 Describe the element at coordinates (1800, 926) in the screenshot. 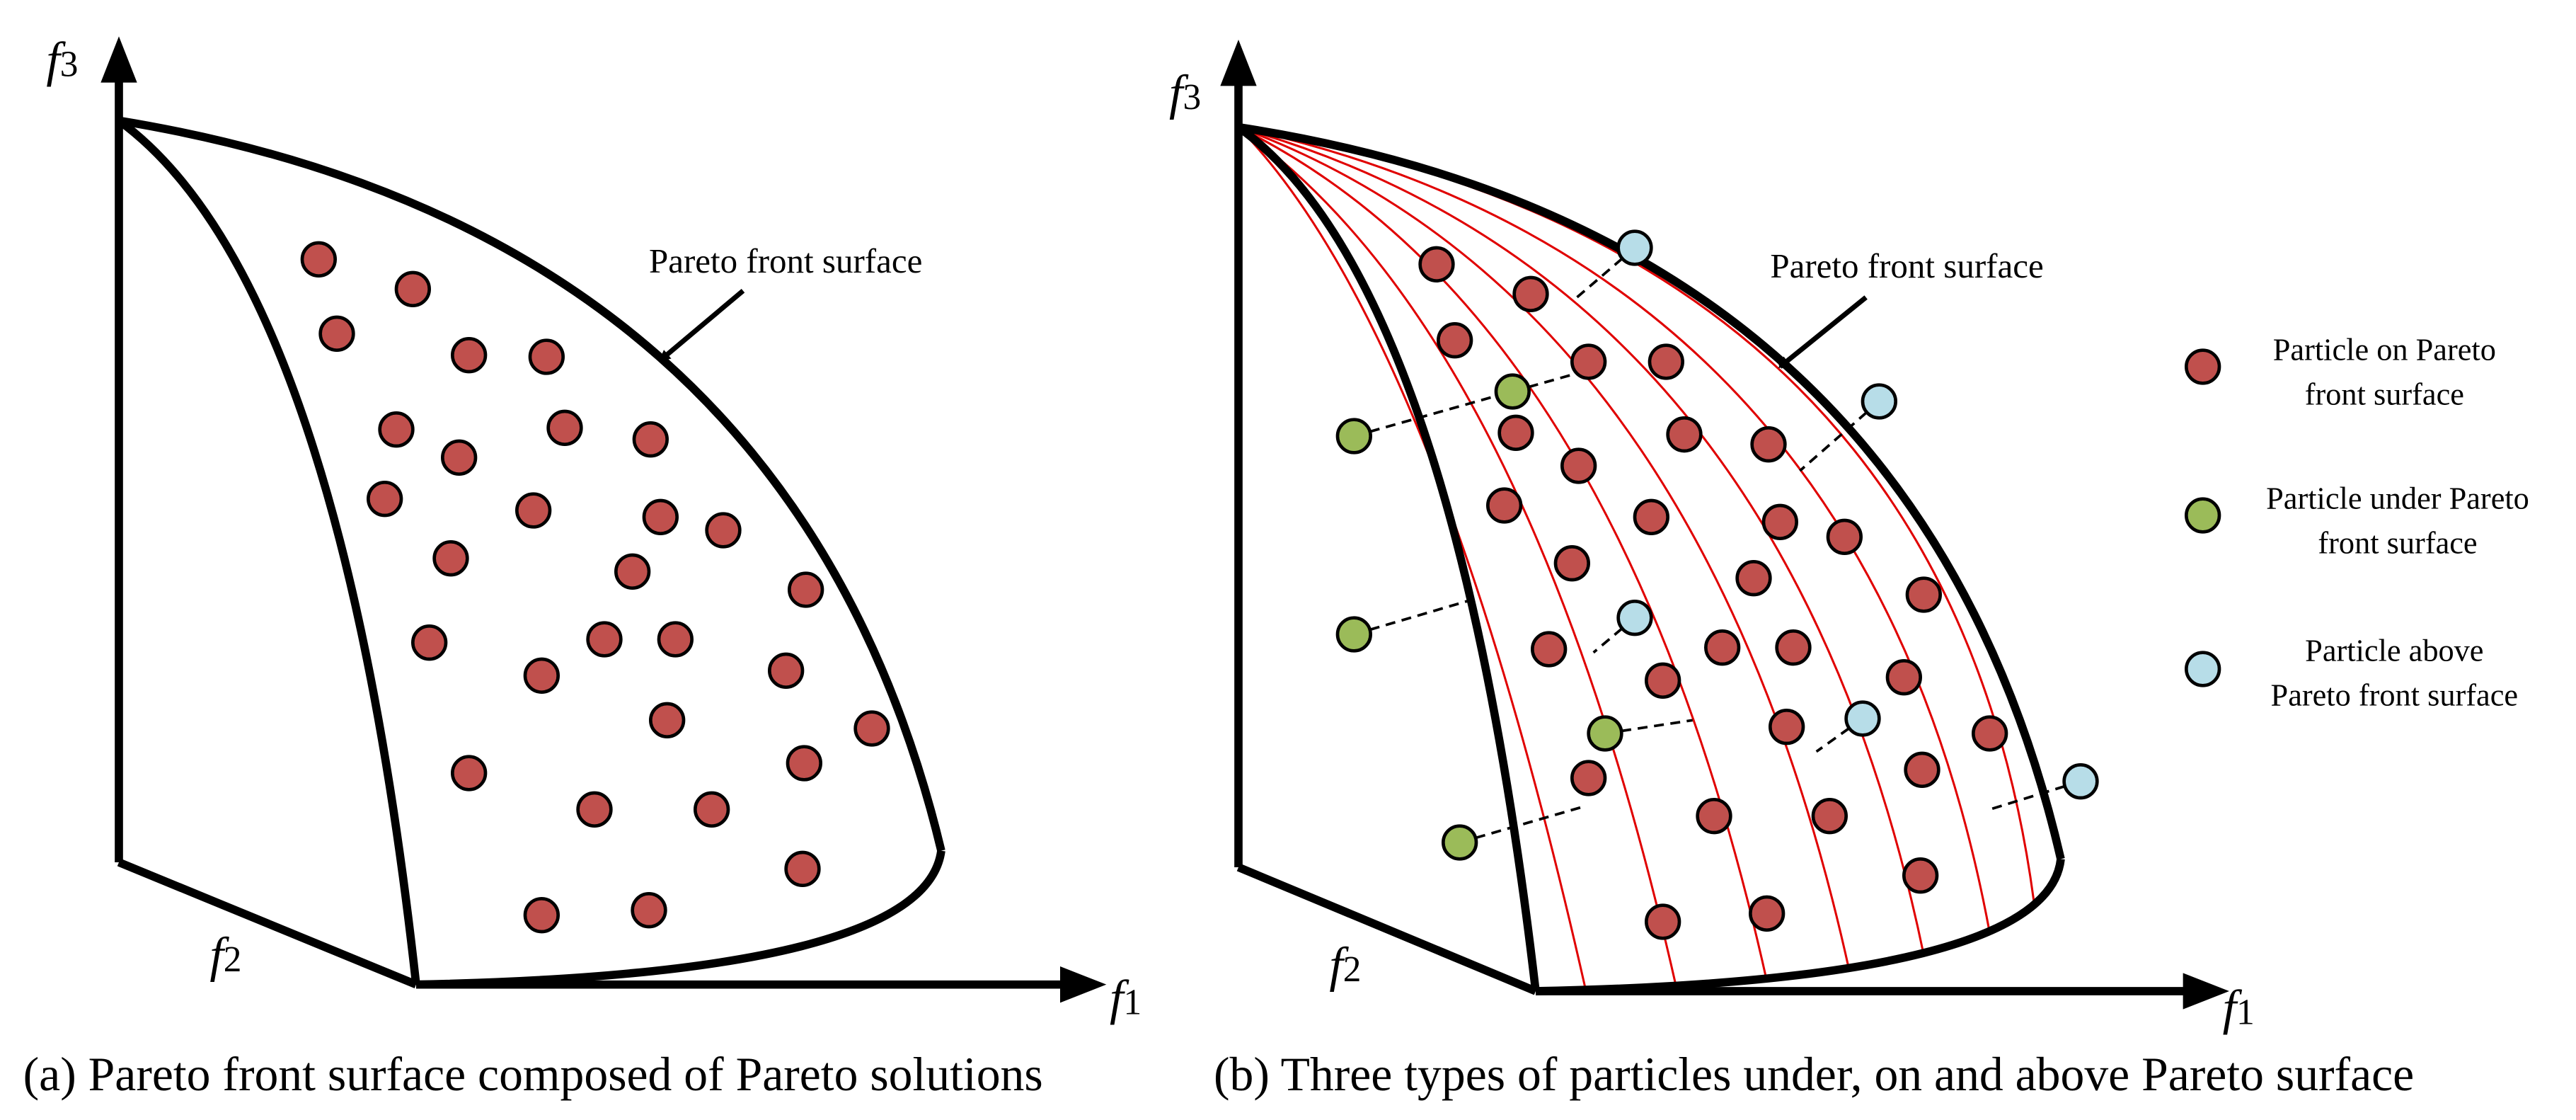

I see `panel-b-front-bottom-edge` at that location.